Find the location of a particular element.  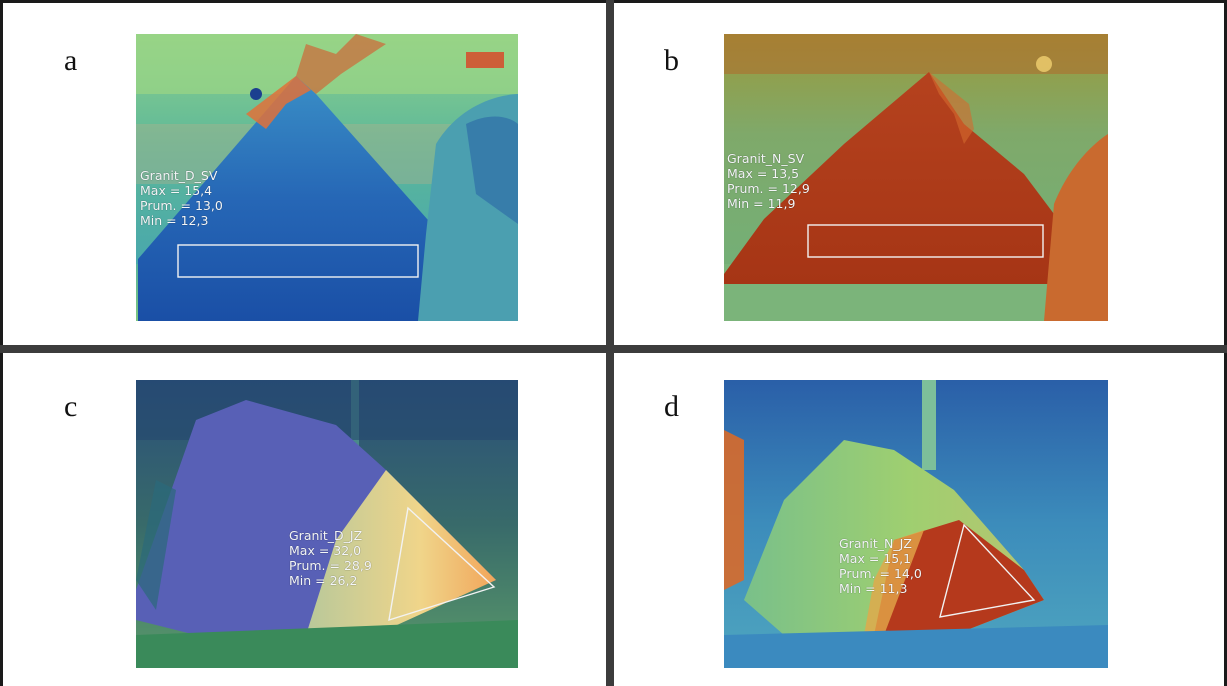

panel-a-thermal-image is located at coordinates (327, 177).